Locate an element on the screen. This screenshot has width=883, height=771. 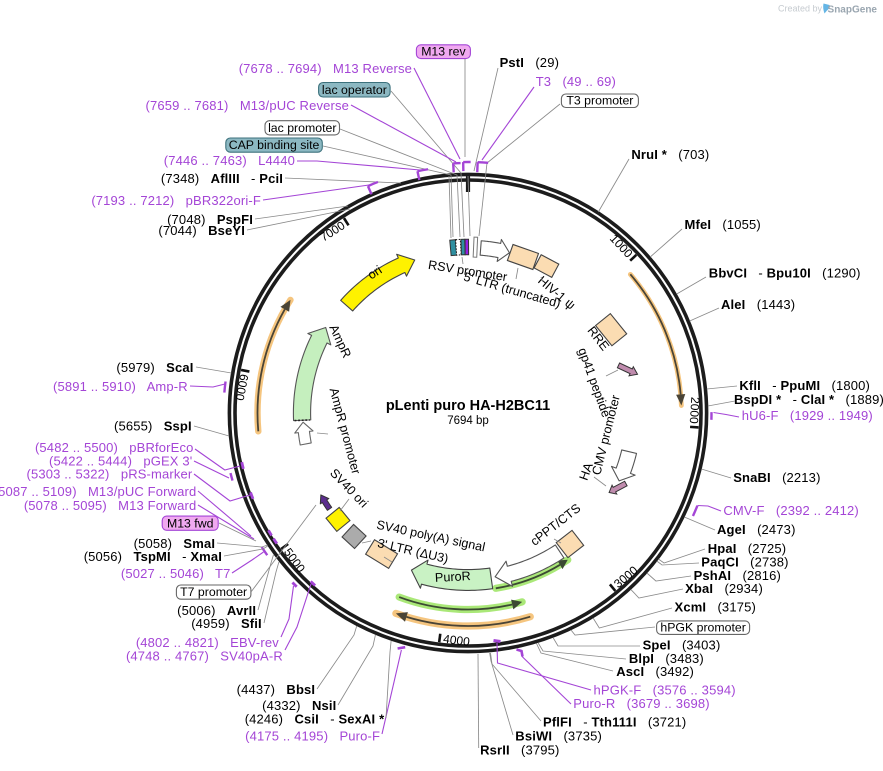
svg-text: Puro-R (3679 .. 3698) is located at coordinates (641, 703).